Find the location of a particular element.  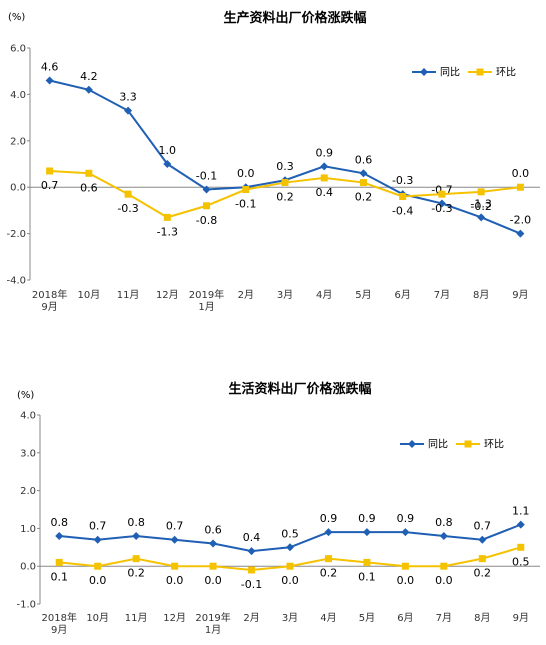

x-tick-label: 5月 is located at coordinates (367, 618).